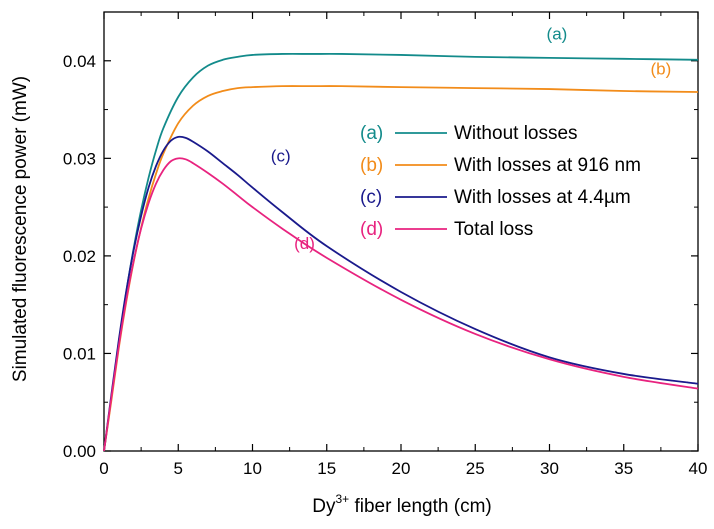 The image size is (714, 529). I want to click on y-tick-label: 0.01, so click(79, 353).